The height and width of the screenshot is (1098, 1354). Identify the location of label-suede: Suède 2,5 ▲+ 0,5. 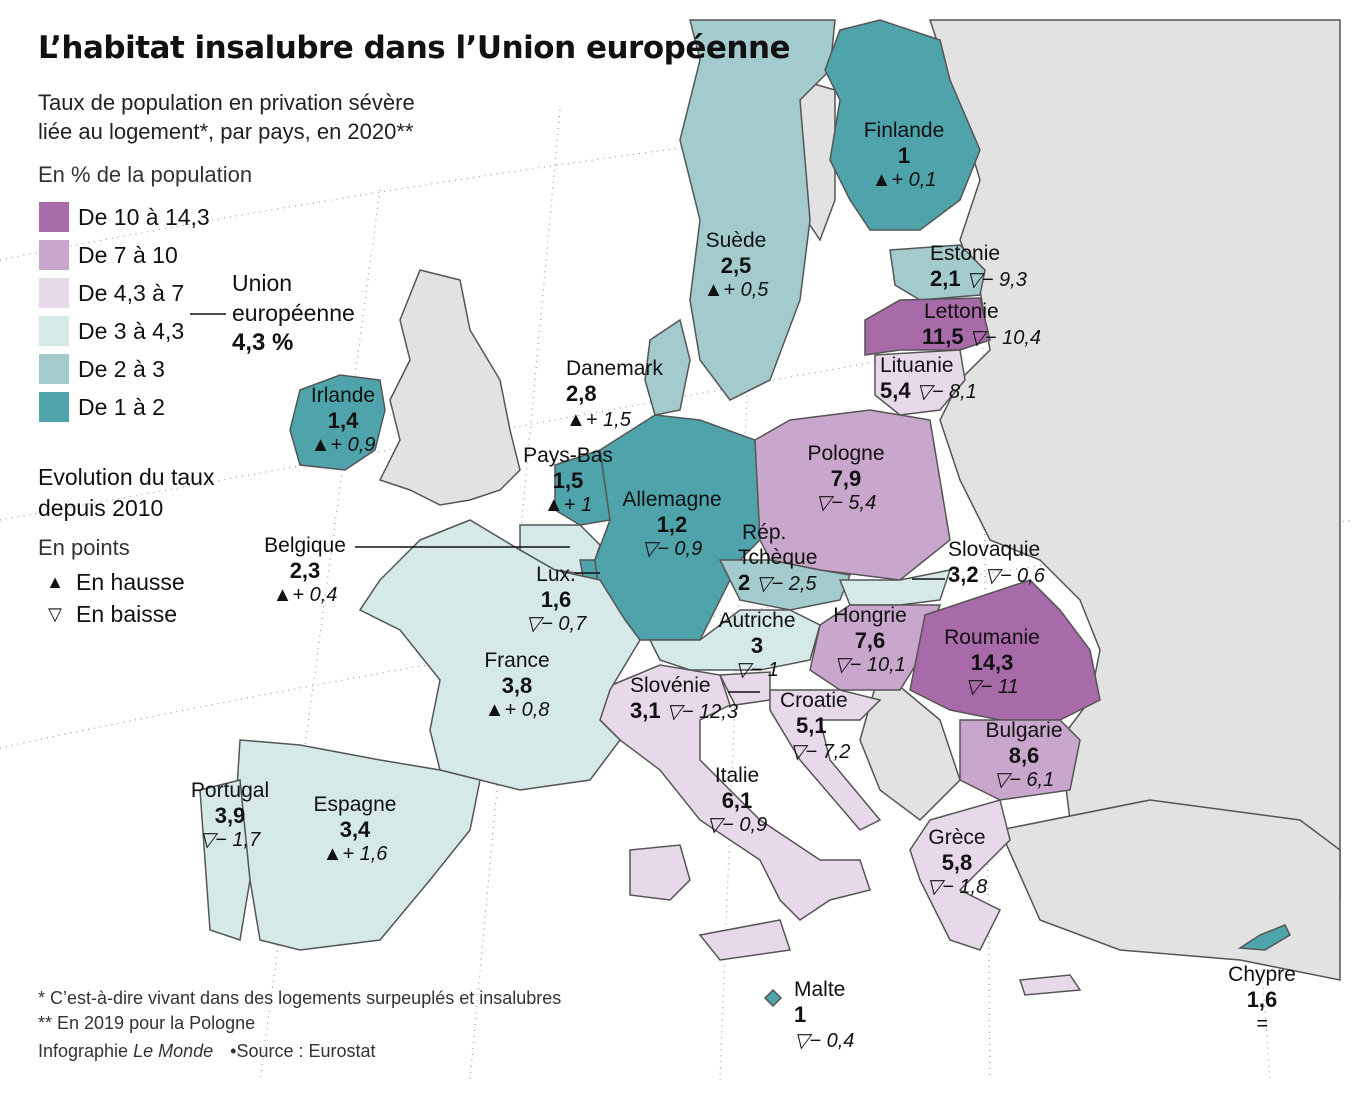
(736, 265).